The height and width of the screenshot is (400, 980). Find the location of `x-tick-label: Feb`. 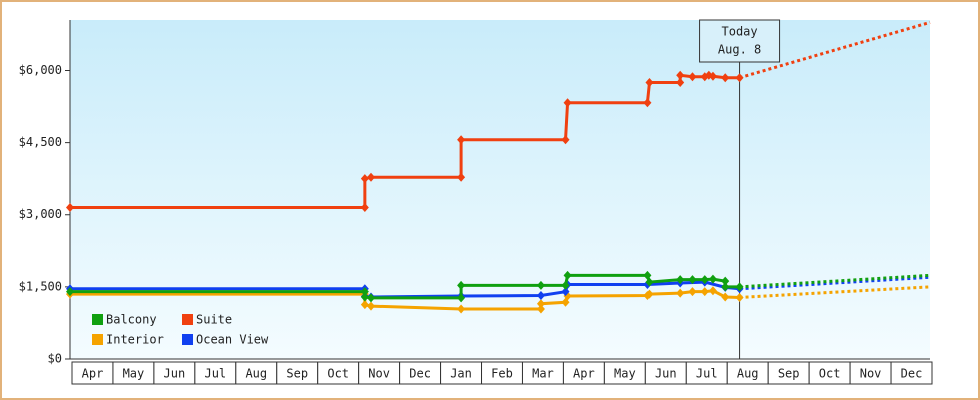

x-tick-label: Feb is located at coordinates (502, 374).